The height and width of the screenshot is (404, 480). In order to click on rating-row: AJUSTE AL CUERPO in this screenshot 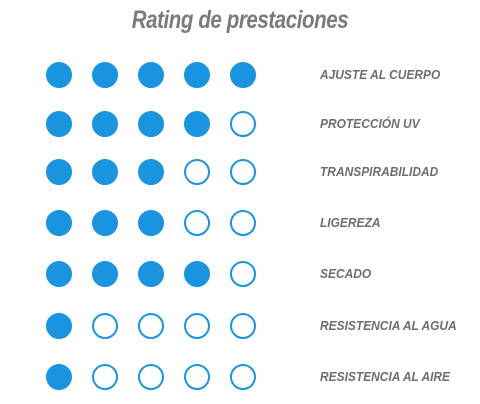, I will do `click(240, 76)`.